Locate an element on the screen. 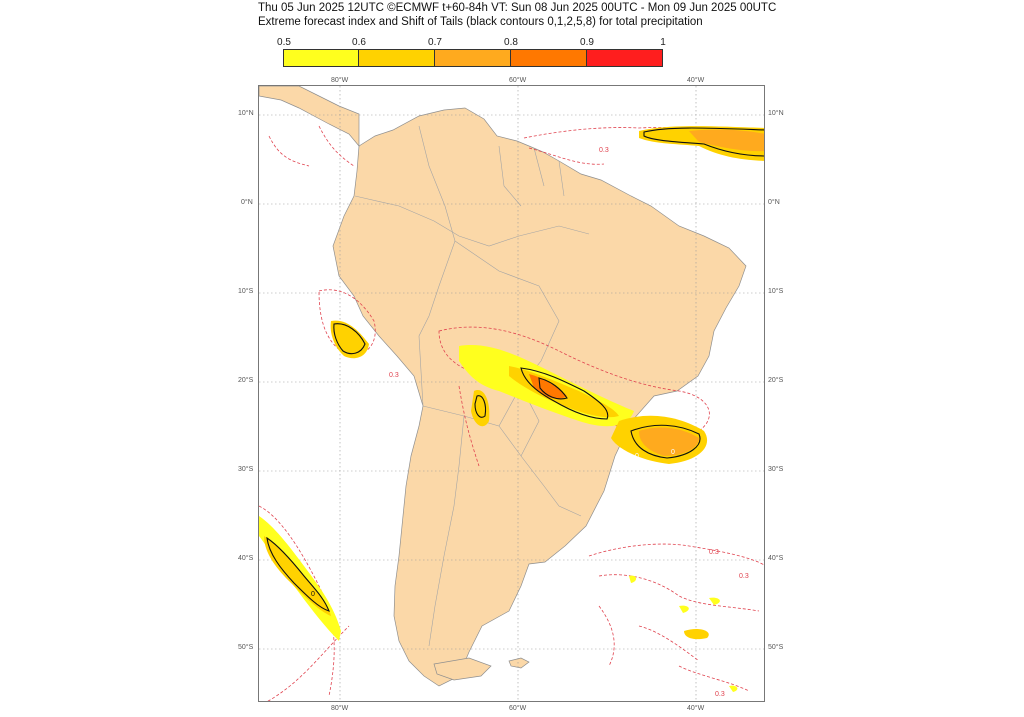  lon-label-top-80w: 80°W is located at coordinates (340, 80).